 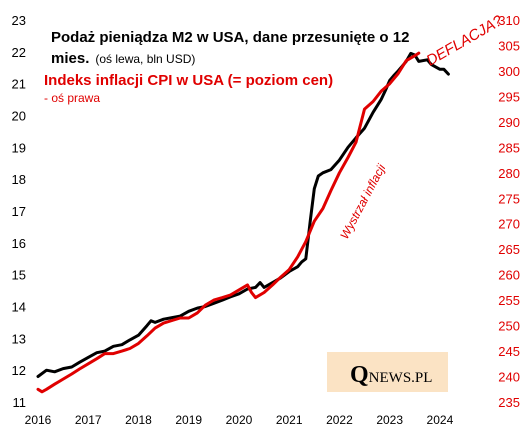 What do you see at coordinates (188, 420) in the screenshot?
I see `x-axis-tick-label: 2019` at bounding box center [188, 420].